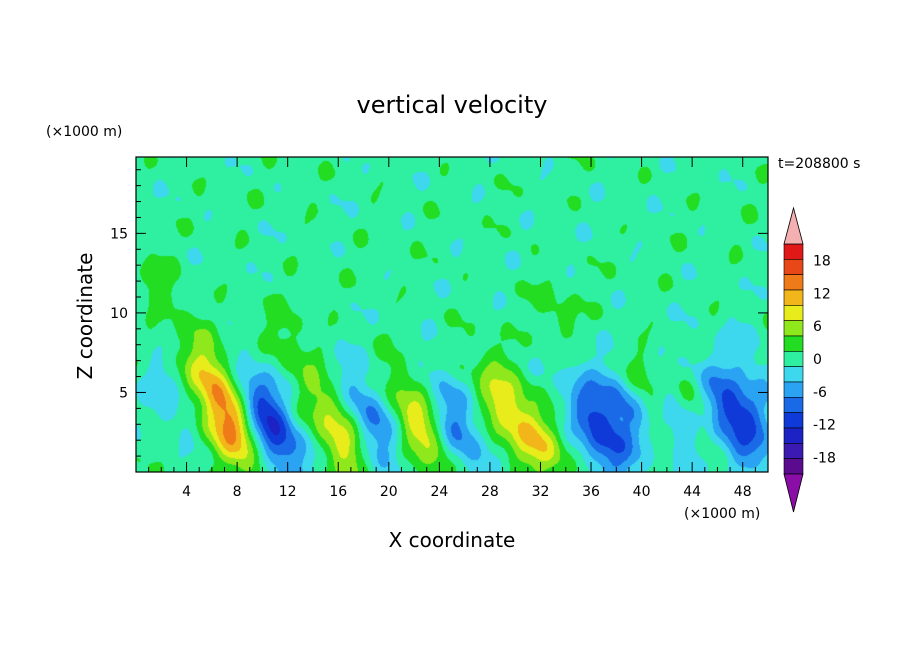  What do you see at coordinates (119, 234) in the screenshot?
I see `y-tick-label: 15` at bounding box center [119, 234].